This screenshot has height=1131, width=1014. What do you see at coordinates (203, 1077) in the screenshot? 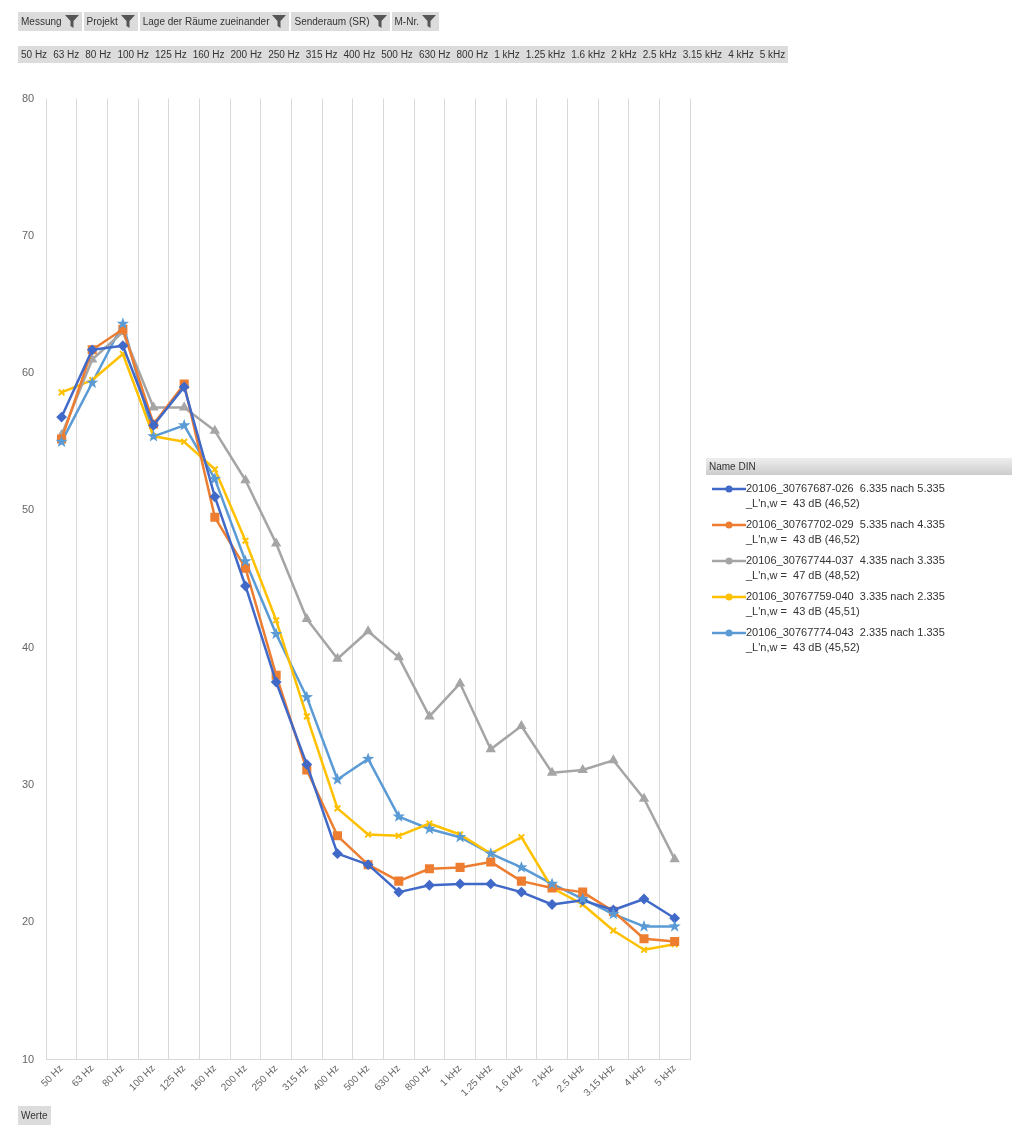
I see `x-tick-label: 160 Hz` at bounding box center [203, 1077].